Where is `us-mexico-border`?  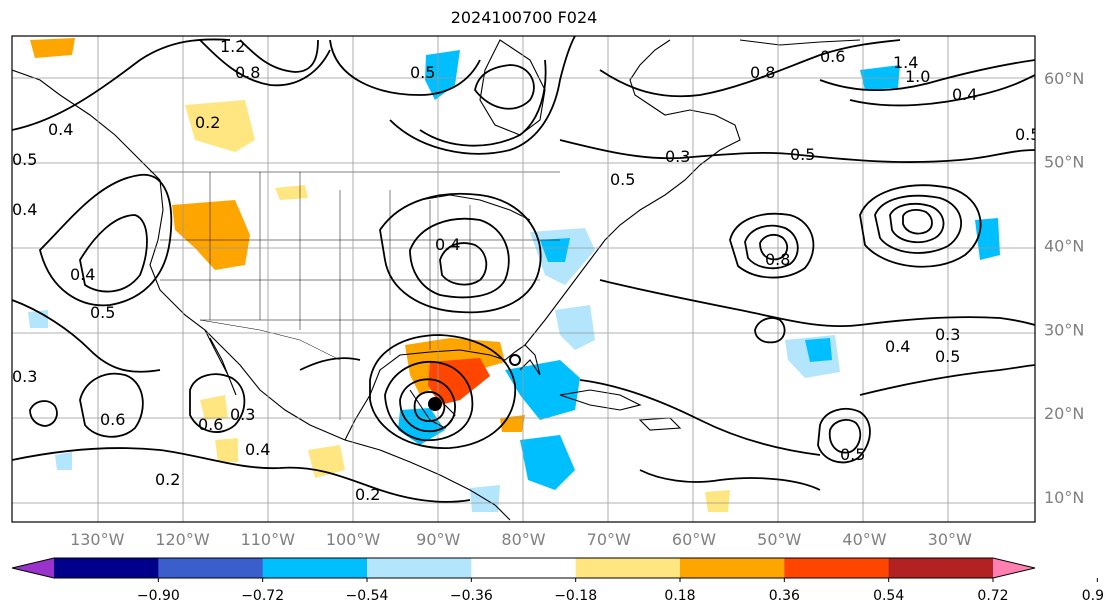
us-mexico-border is located at coordinates (270, 340).